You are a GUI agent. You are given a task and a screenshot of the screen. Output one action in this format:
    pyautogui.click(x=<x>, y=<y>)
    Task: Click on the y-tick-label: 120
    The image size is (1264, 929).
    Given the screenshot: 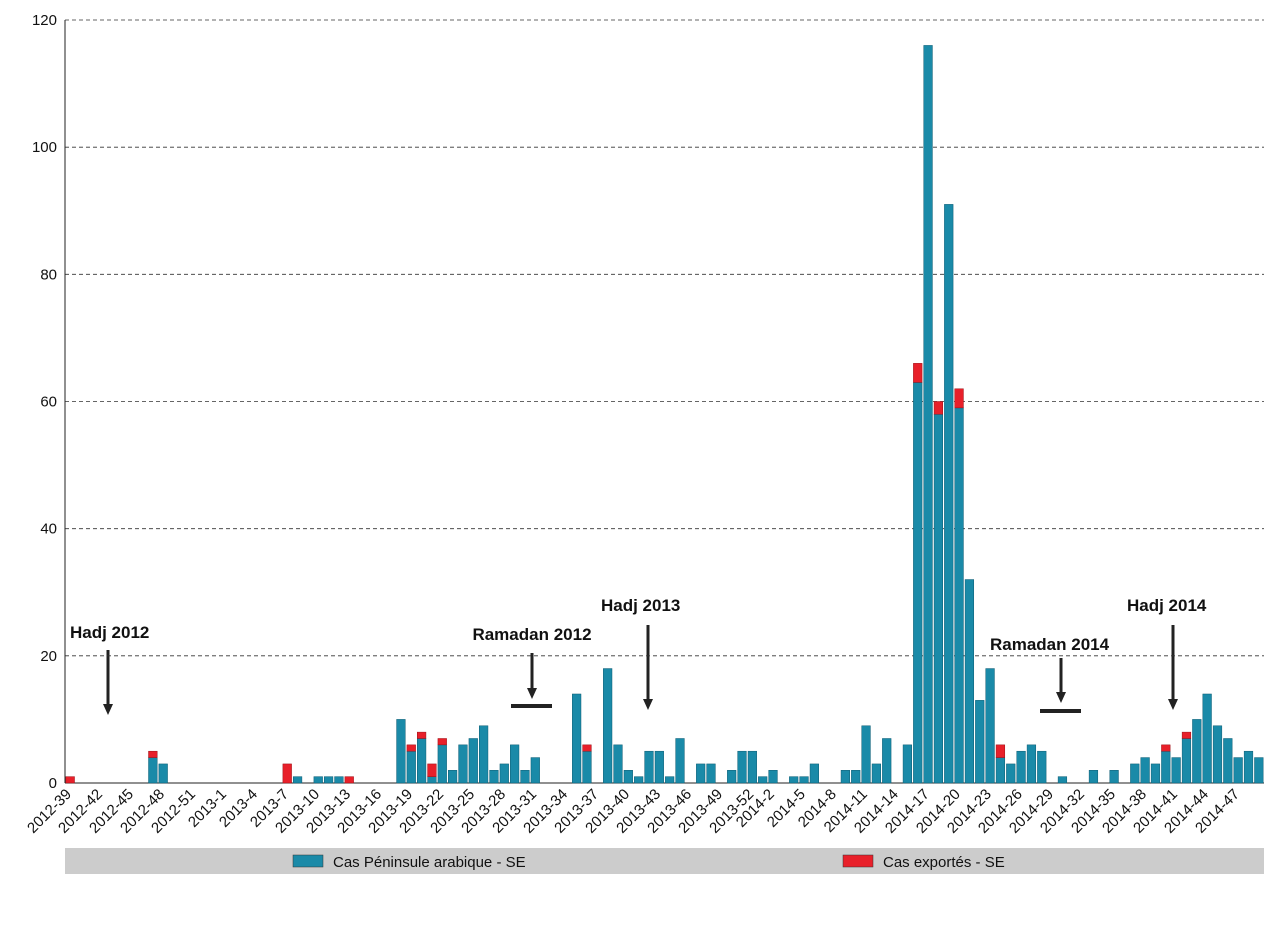 What is the action you would take?
    pyautogui.click(x=44, y=20)
    